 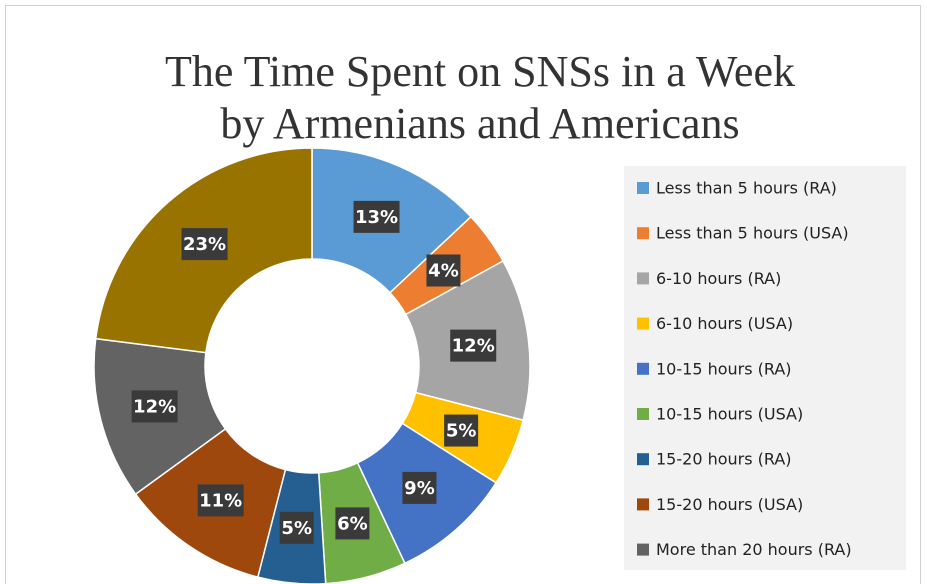 What do you see at coordinates (718, 278) in the screenshot?
I see `legend-label: 6-10 hours (RA)` at bounding box center [718, 278].